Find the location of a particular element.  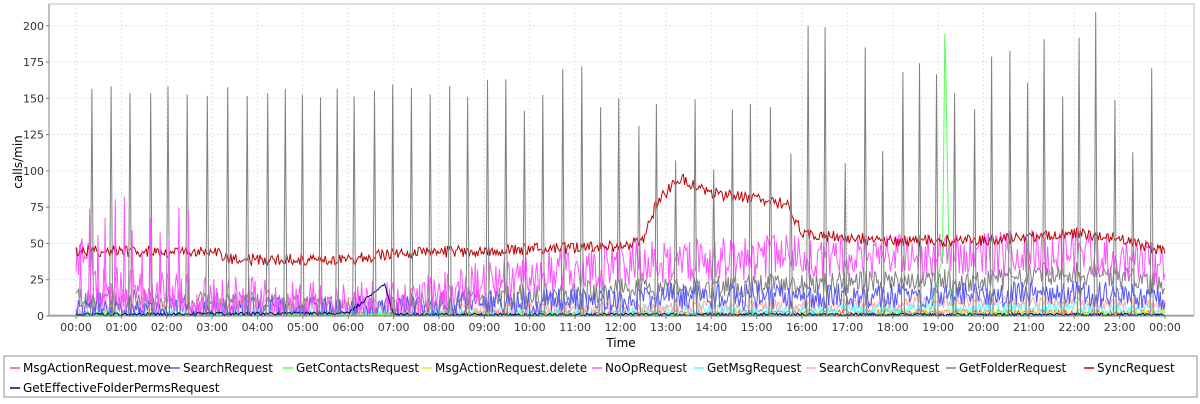

y-tick-label: 25 is located at coordinates (37, 280).